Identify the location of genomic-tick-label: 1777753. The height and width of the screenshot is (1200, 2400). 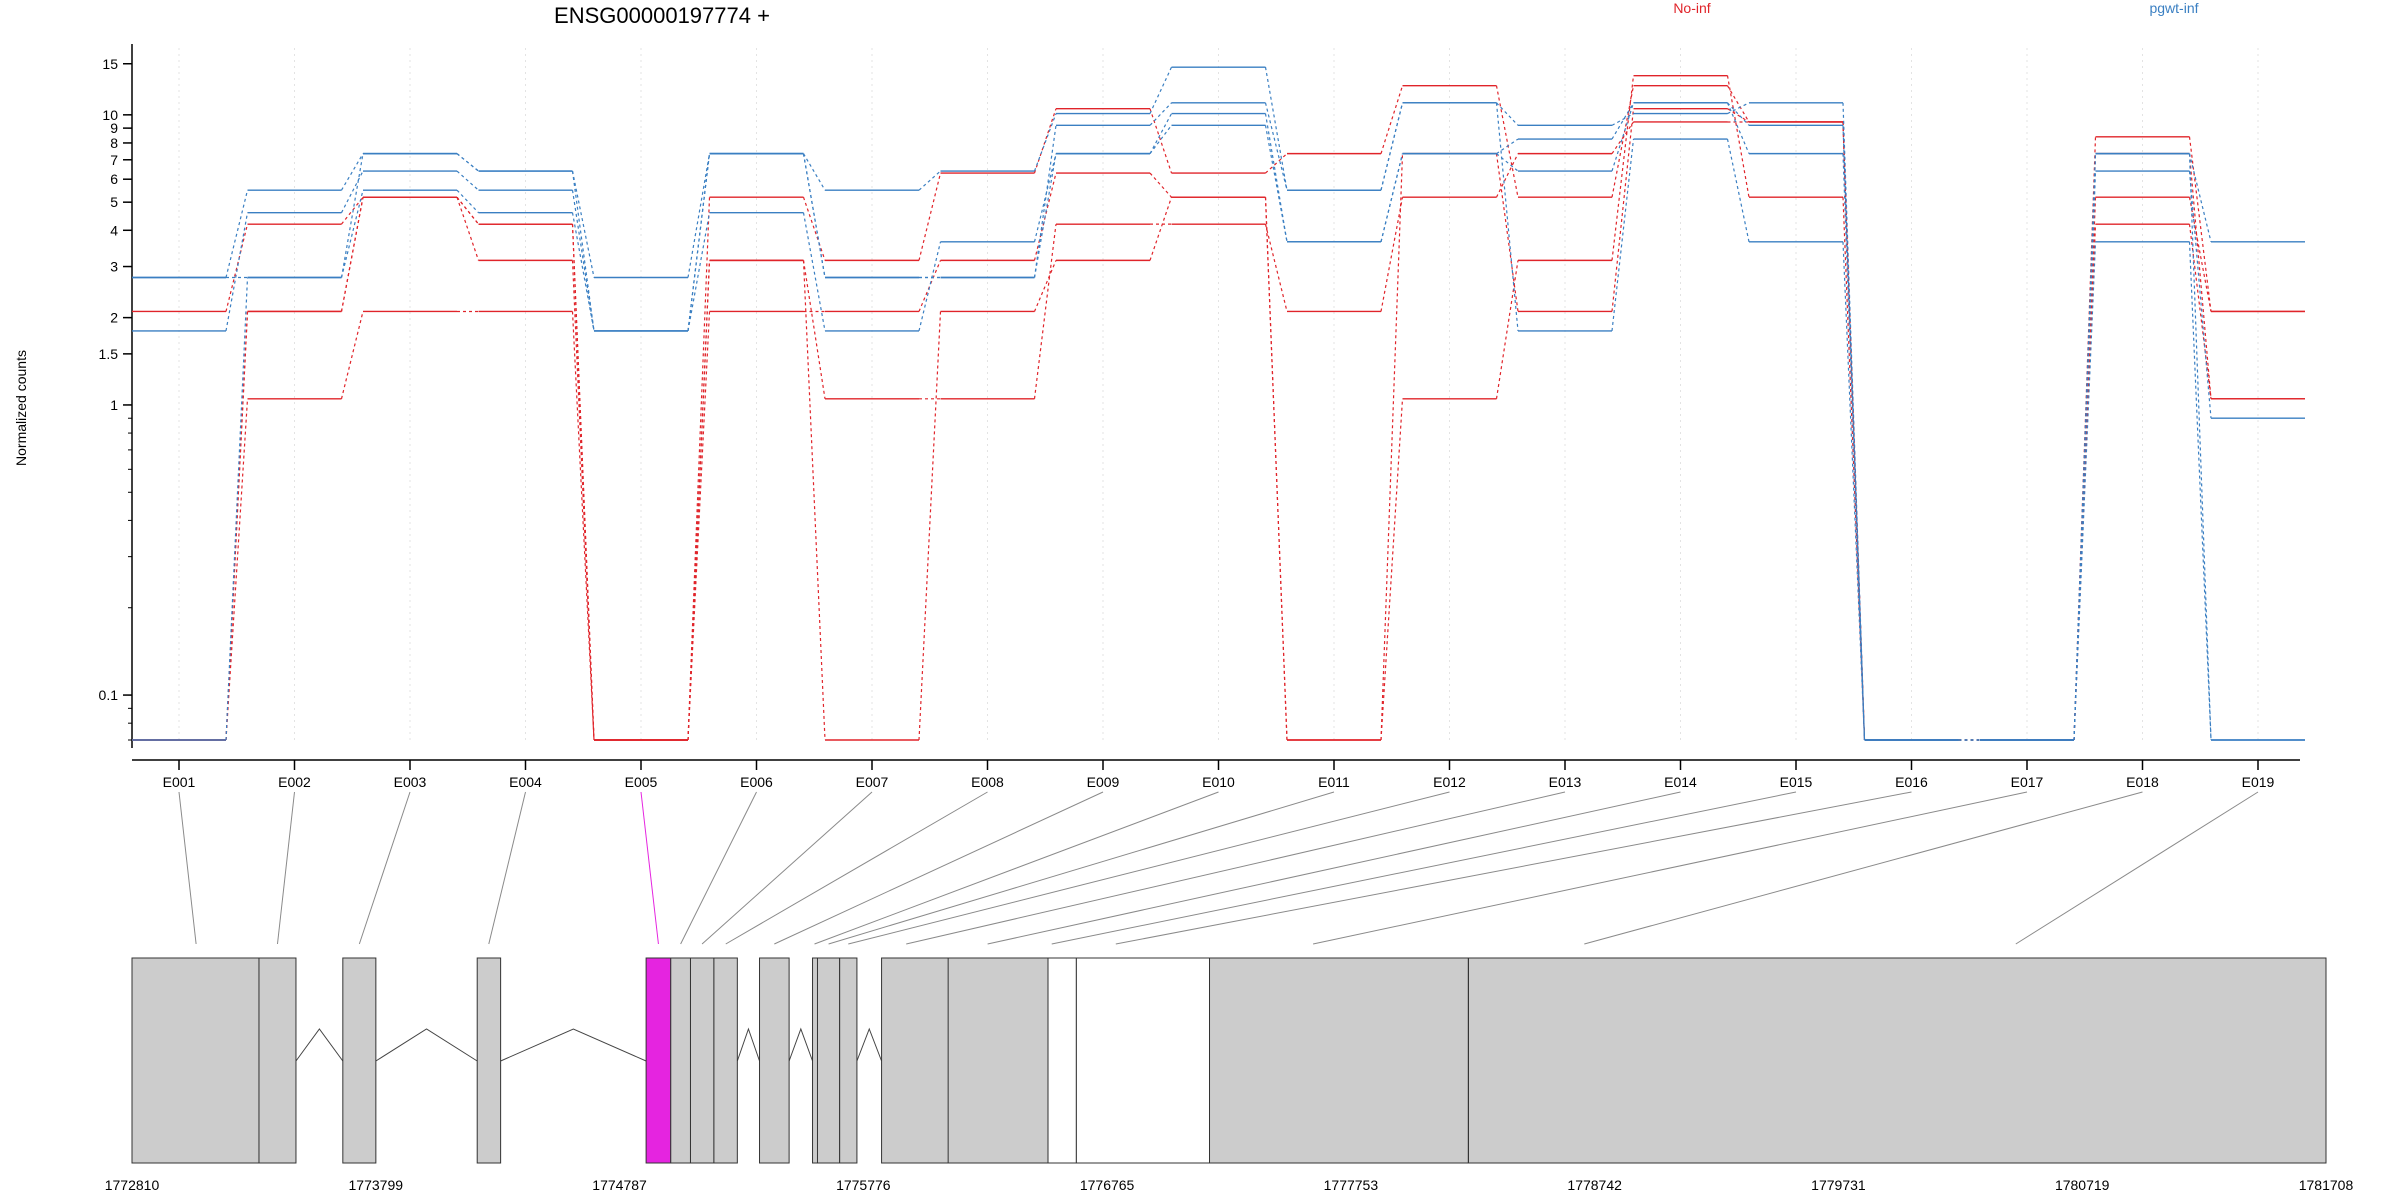
(1351, 1185).